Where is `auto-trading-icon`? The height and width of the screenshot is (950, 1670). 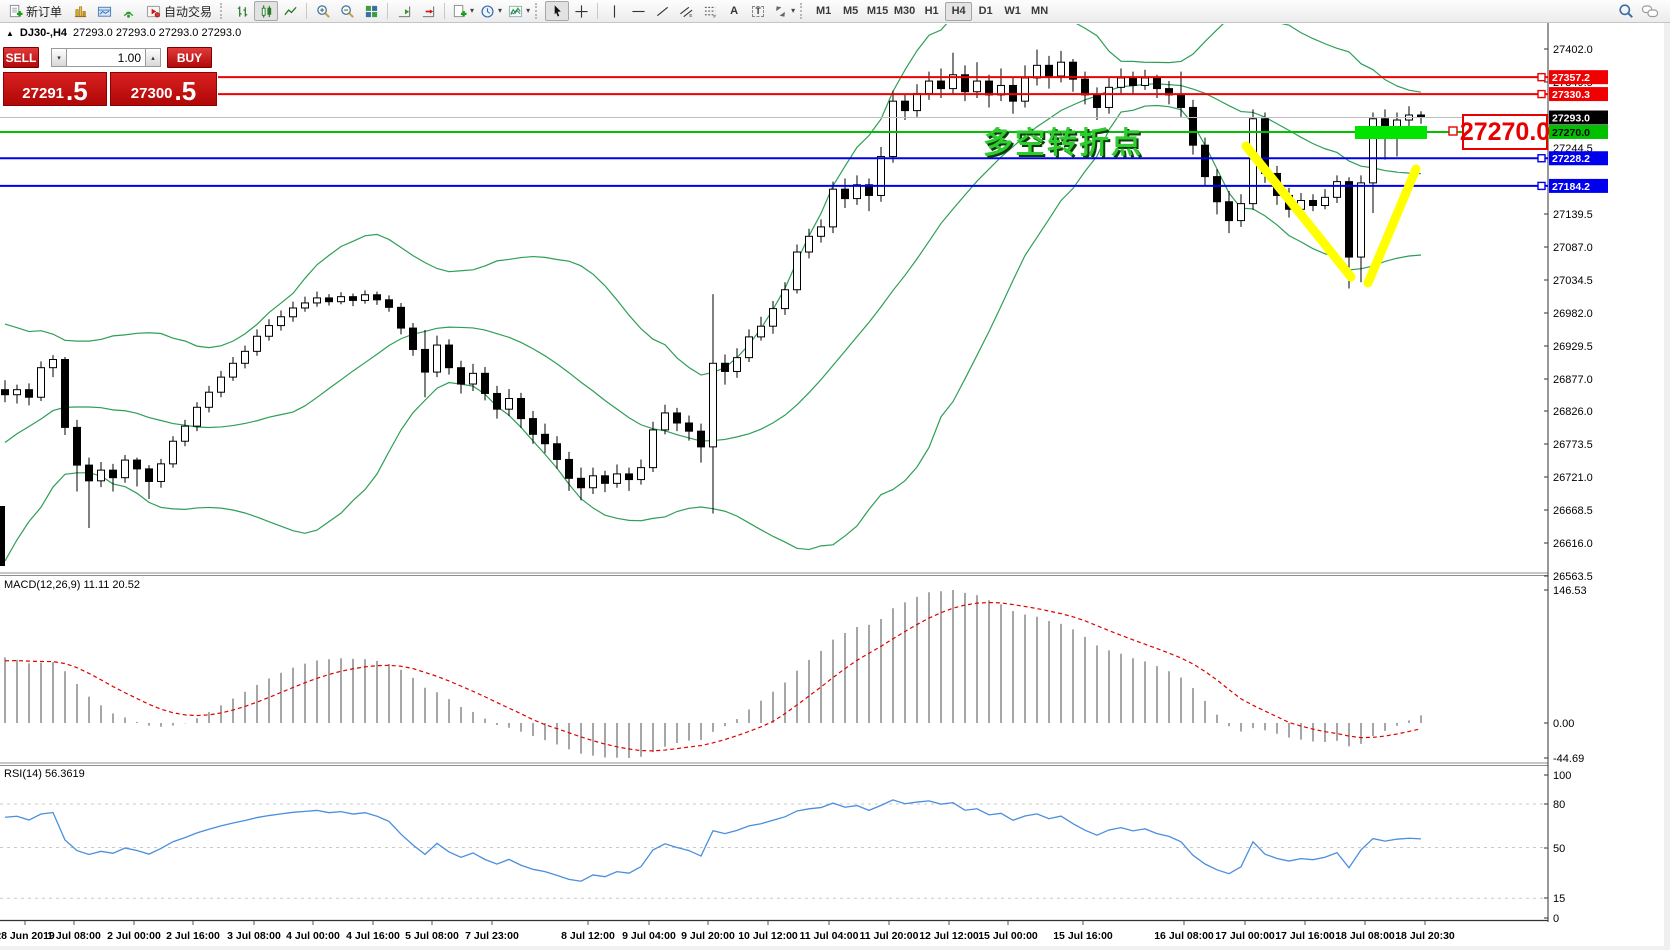 auto-trading-icon is located at coordinates (153, 11).